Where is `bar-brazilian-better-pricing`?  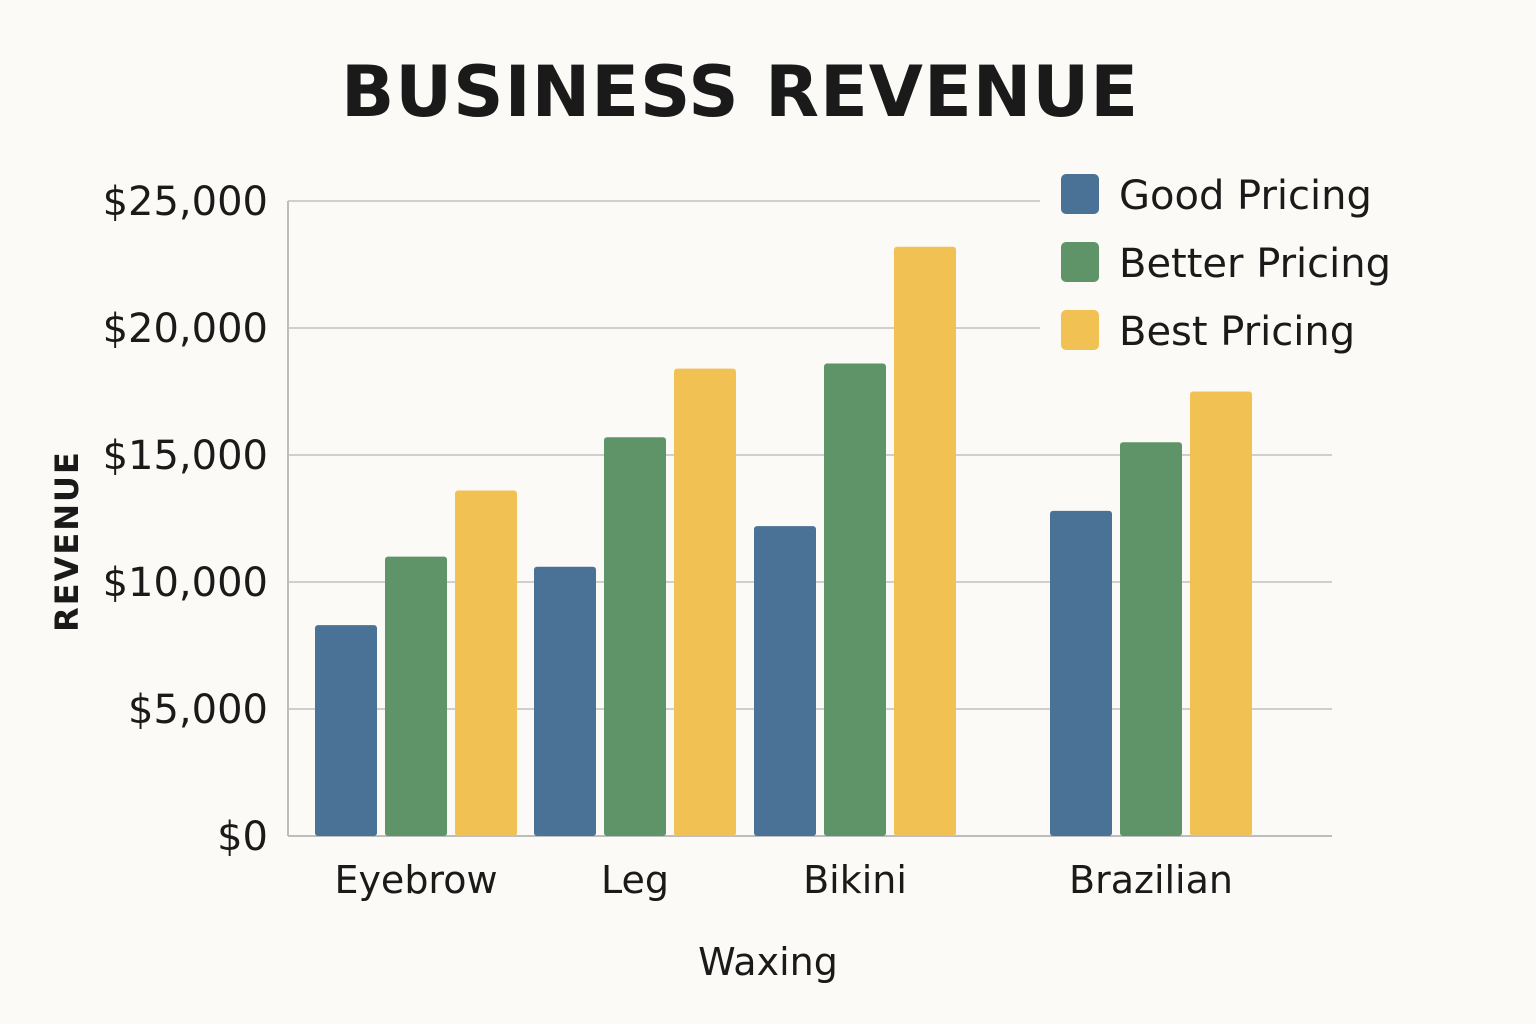 bar-brazilian-better-pricing is located at coordinates (1151, 639).